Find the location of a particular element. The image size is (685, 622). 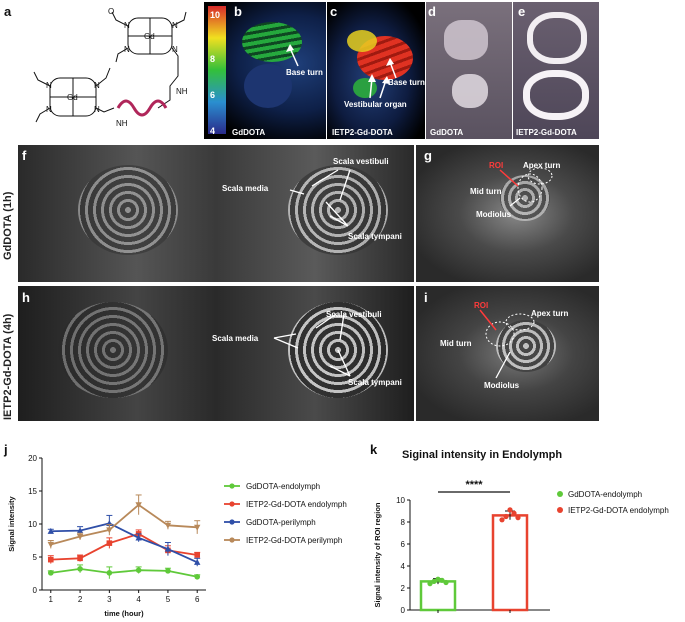

panel-d-caption: GdDOTA is located at coordinates (447, 132).